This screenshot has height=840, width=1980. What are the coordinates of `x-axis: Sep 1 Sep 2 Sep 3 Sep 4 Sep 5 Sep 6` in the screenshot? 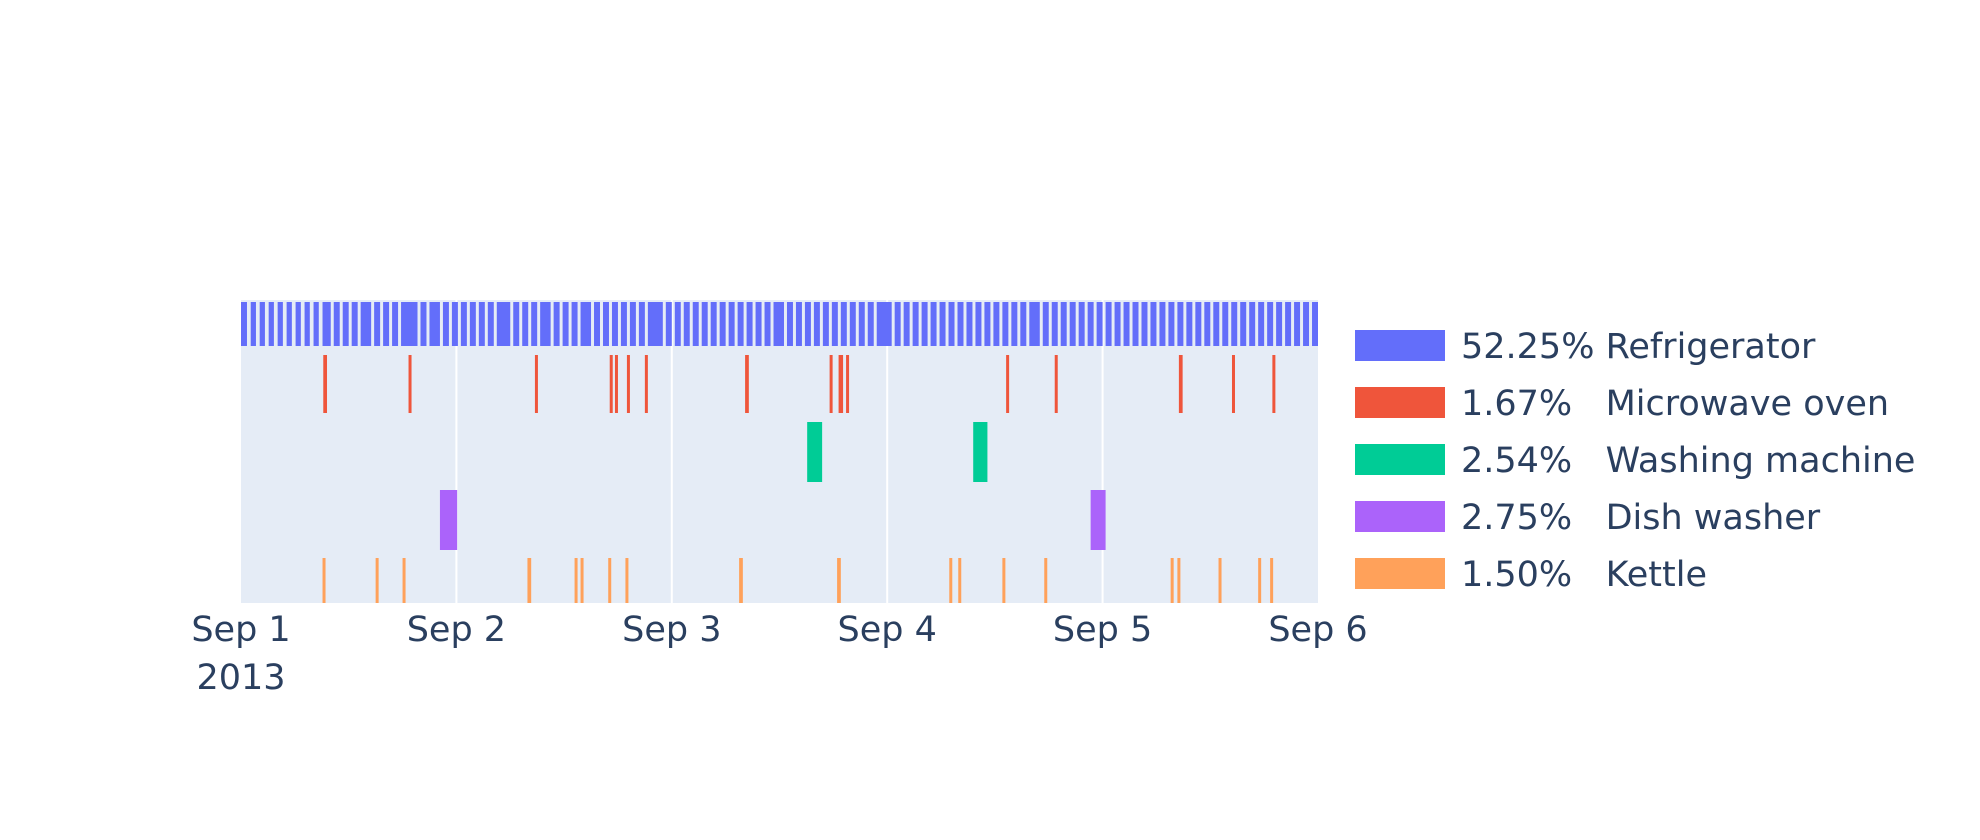 It's located at (779, 630).